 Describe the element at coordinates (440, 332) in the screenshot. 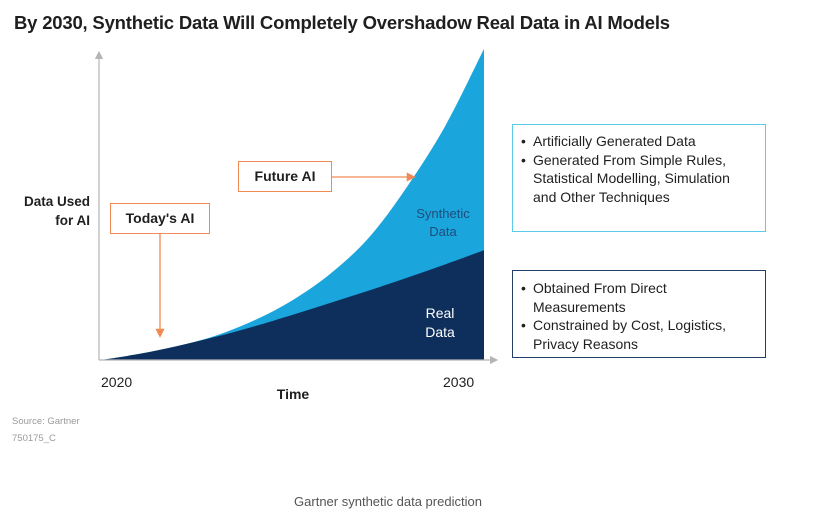

I see `real-data-label-line-2: Data` at that location.